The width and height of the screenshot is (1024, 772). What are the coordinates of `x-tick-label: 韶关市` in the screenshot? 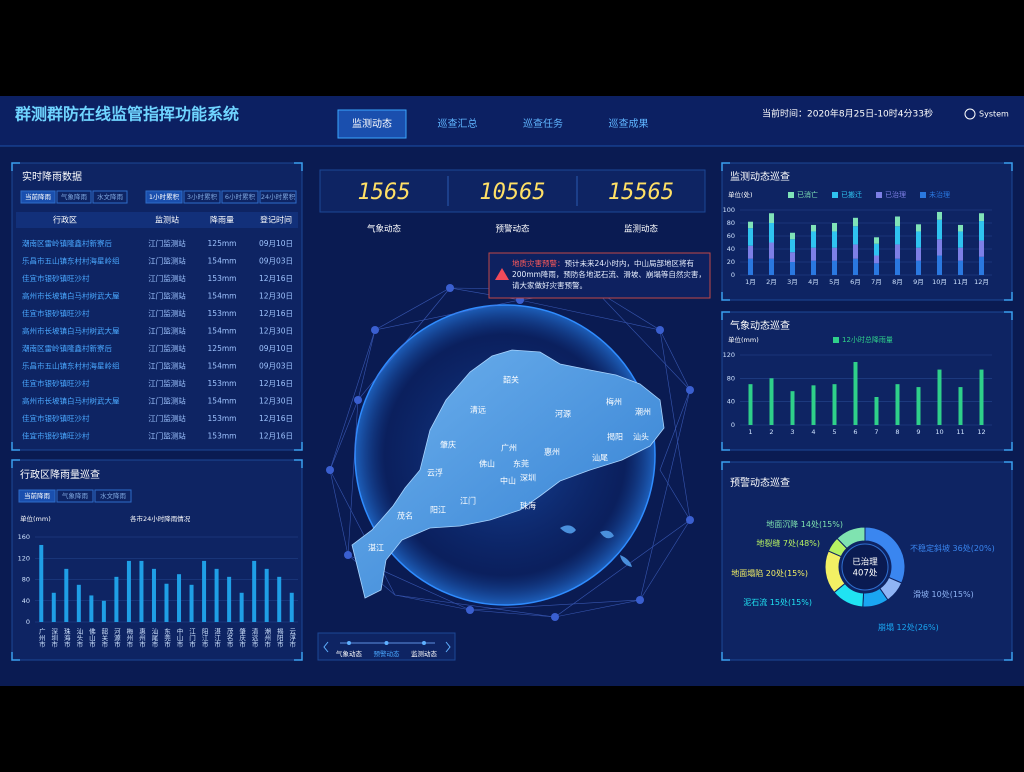 It's located at (104, 638).